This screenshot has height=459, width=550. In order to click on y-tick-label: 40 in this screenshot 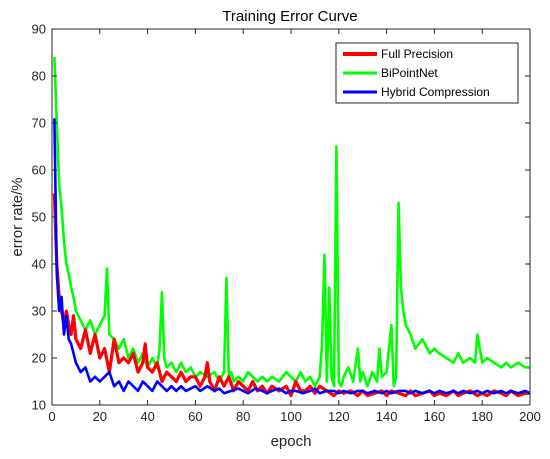, I will do `click(39, 264)`.